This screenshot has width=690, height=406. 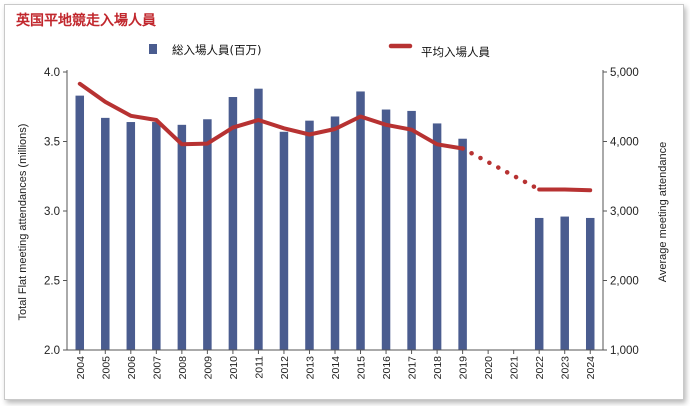 I want to click on bar-2019, so click(x=462, y=244).